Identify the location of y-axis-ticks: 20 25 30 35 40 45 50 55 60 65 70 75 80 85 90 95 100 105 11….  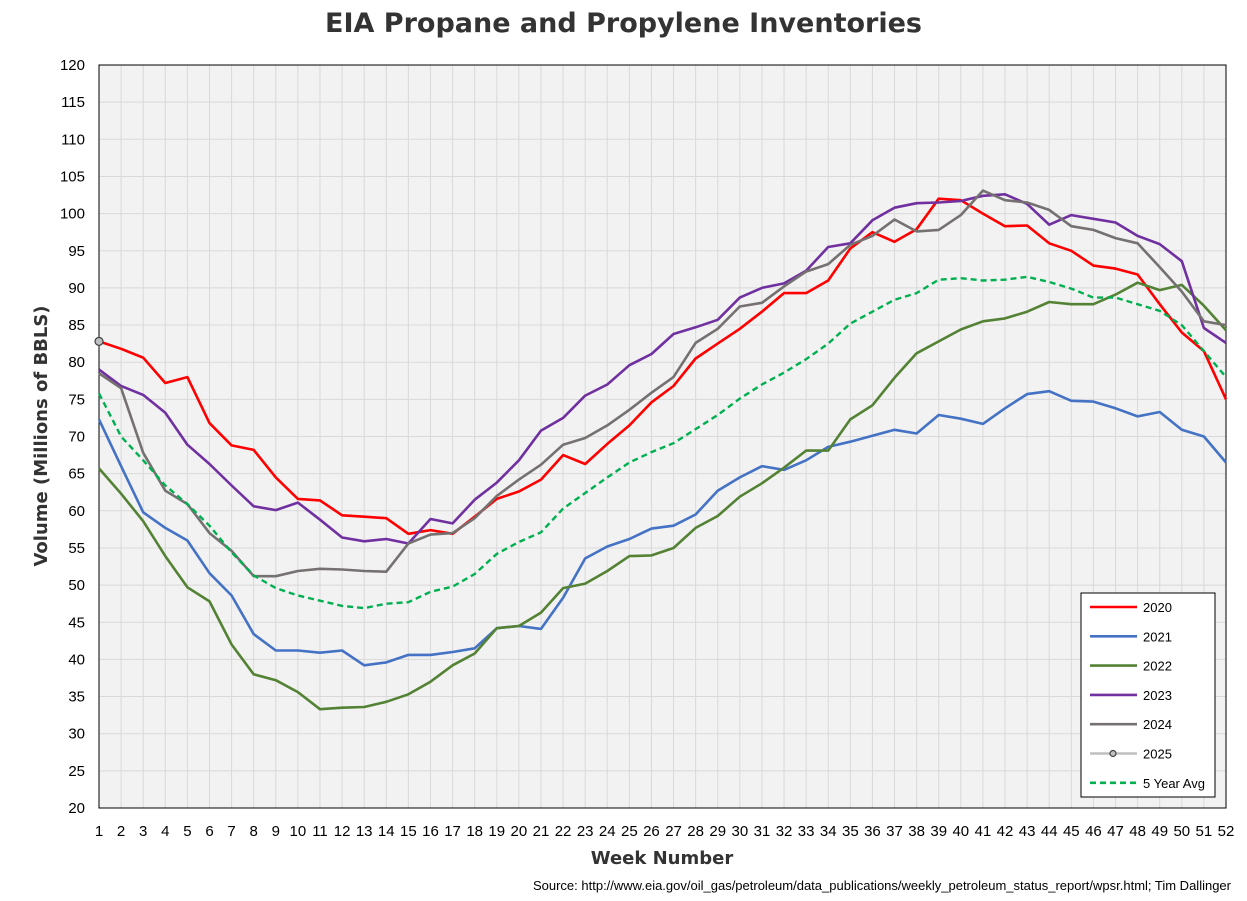
(72, 437).